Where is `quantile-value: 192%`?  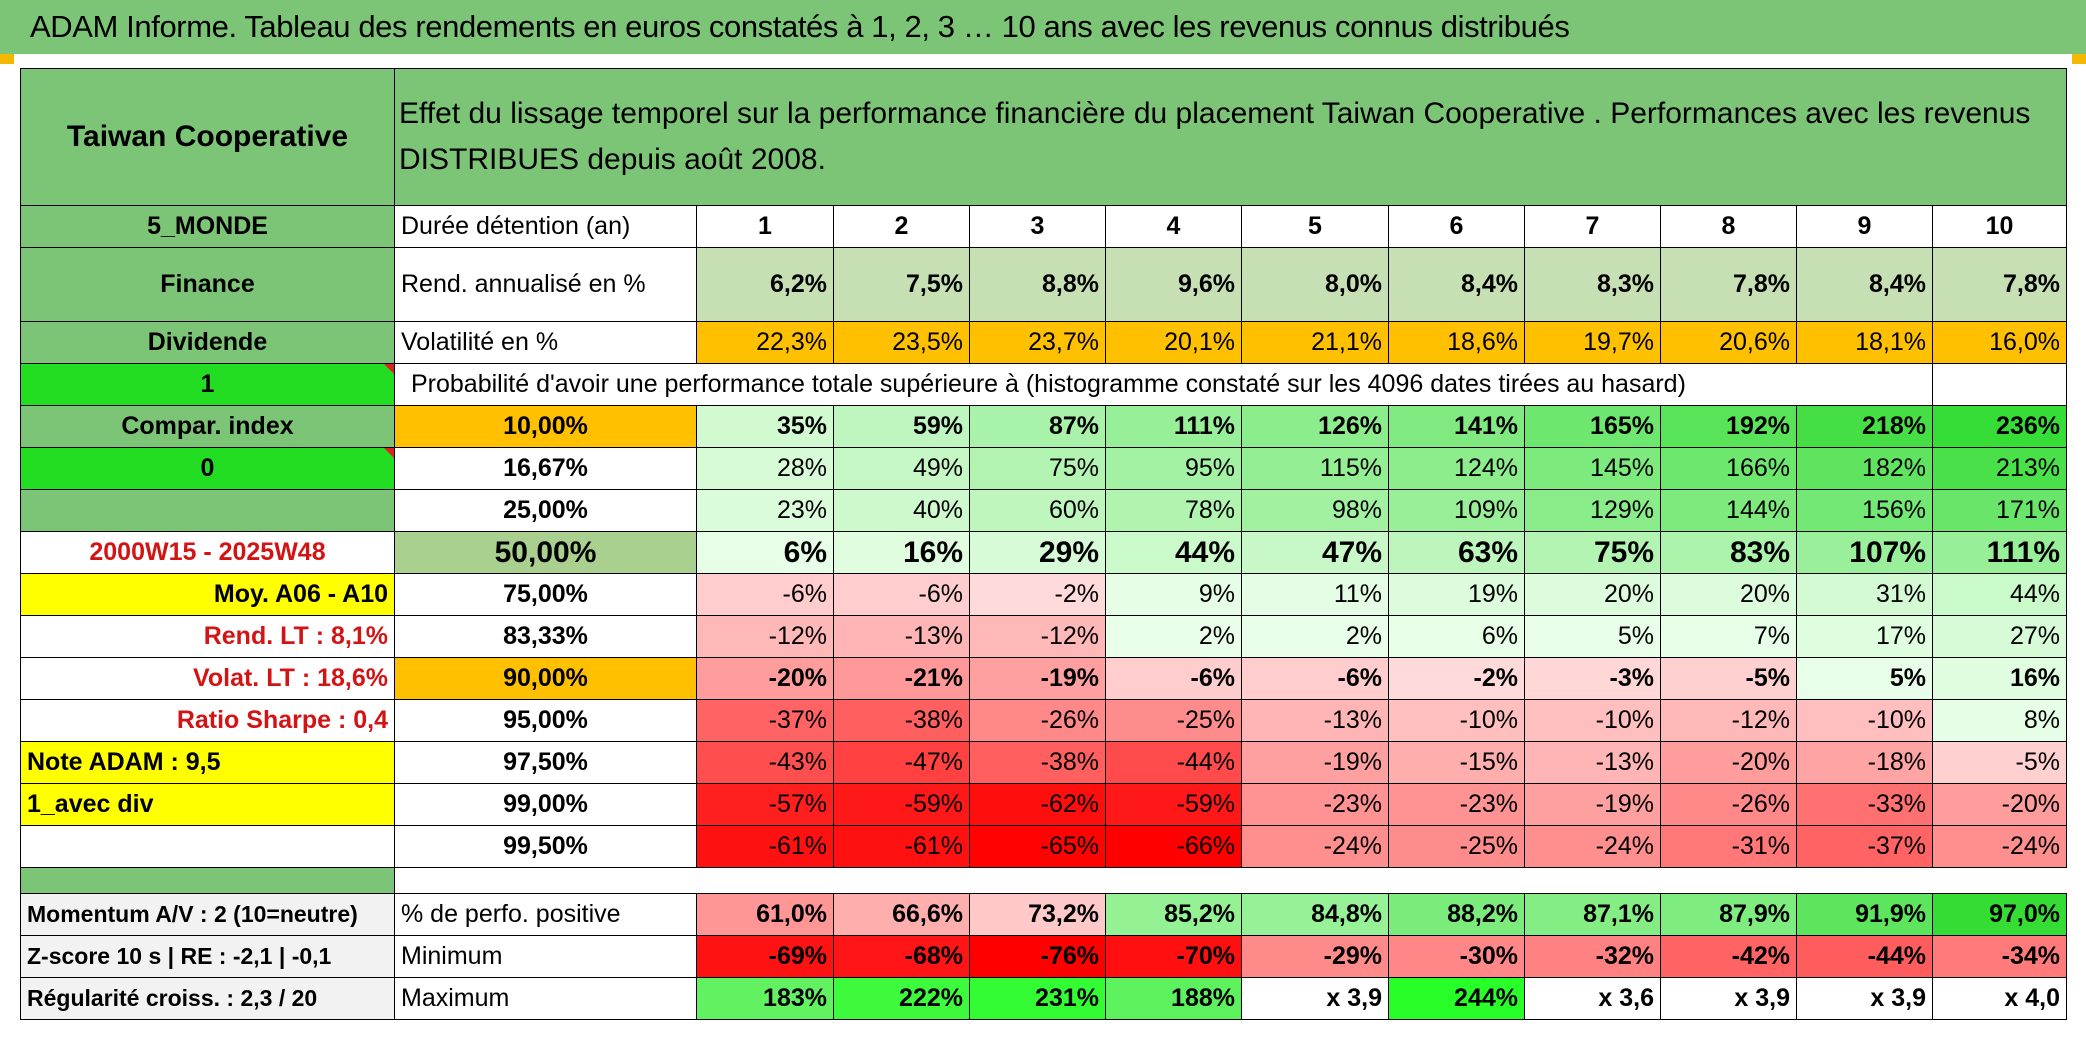 quantile-value: 192% is located at coordinates (1728, 426).